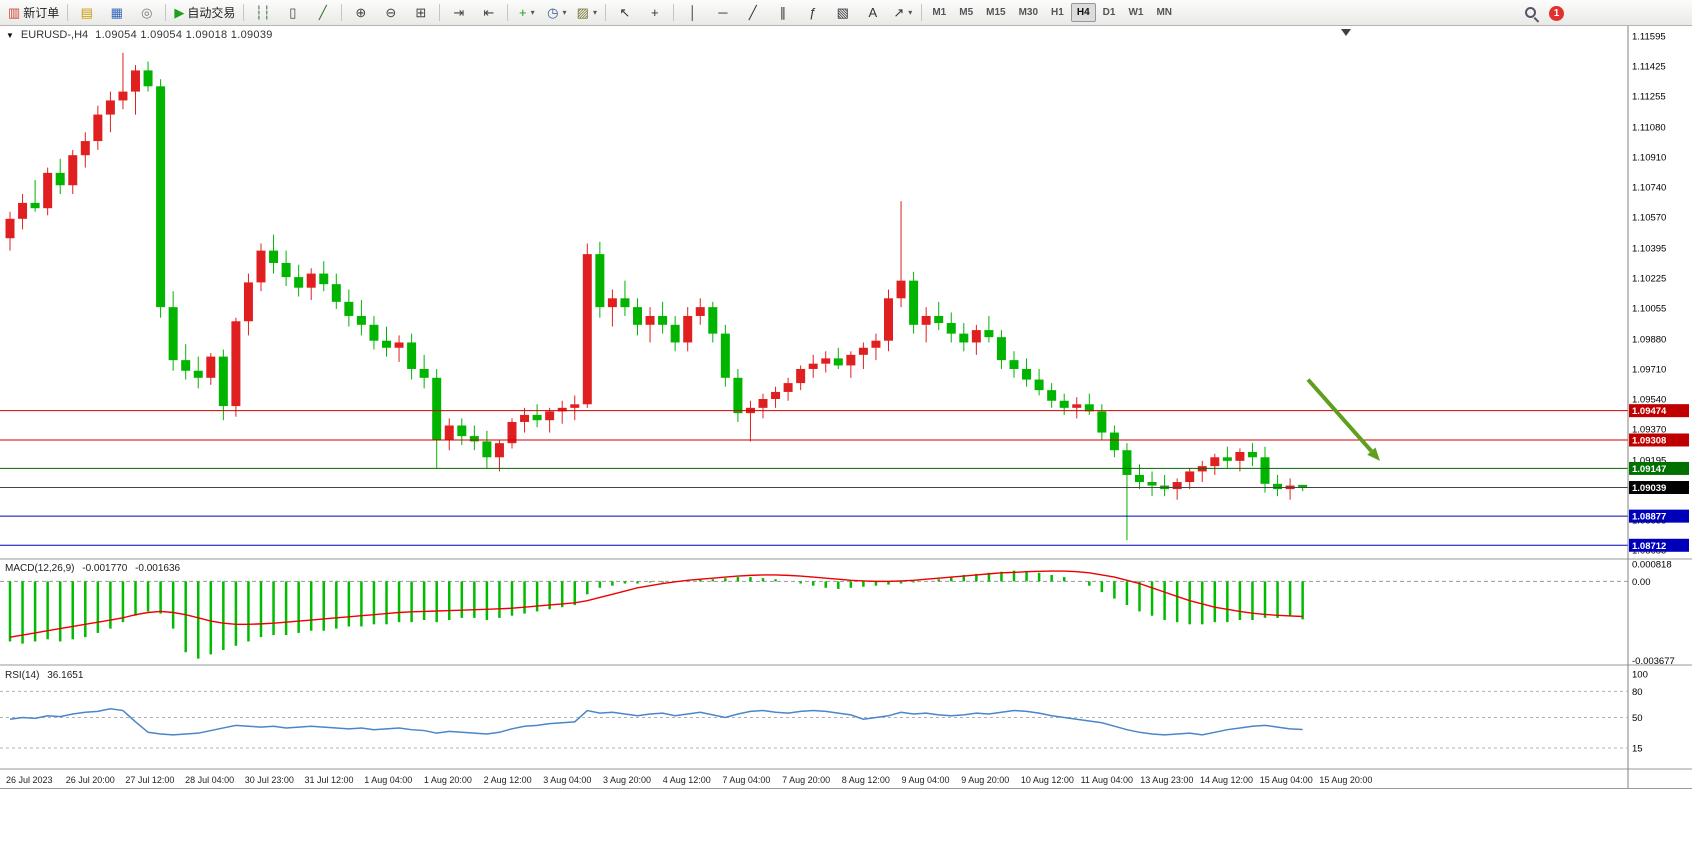  I want to click on timeframe-h1-button: H1, so click(1057, 12).